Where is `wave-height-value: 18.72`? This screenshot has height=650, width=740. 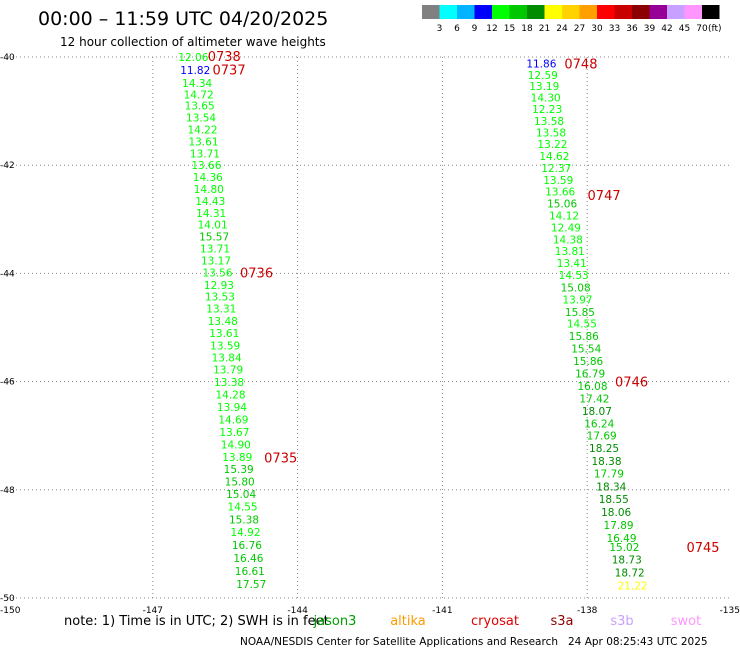 wave-height-value: 18.72 is located at coordinates (630, 574).